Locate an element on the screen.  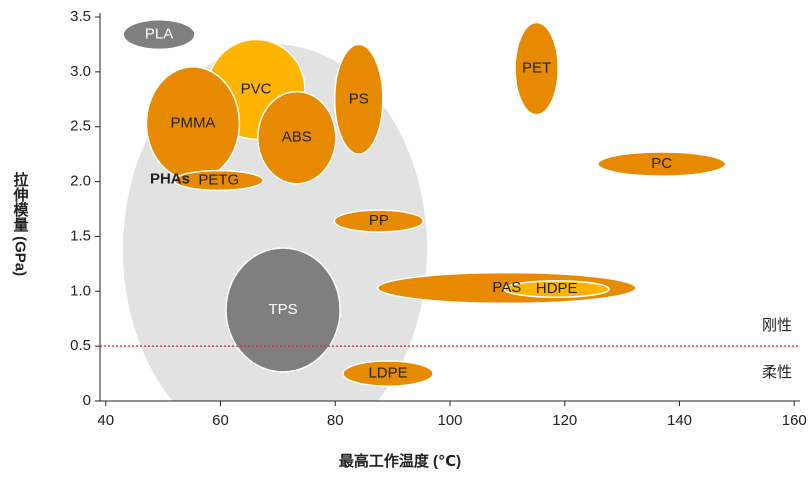
bubble-label: PP is located at coordinates (379, 220).